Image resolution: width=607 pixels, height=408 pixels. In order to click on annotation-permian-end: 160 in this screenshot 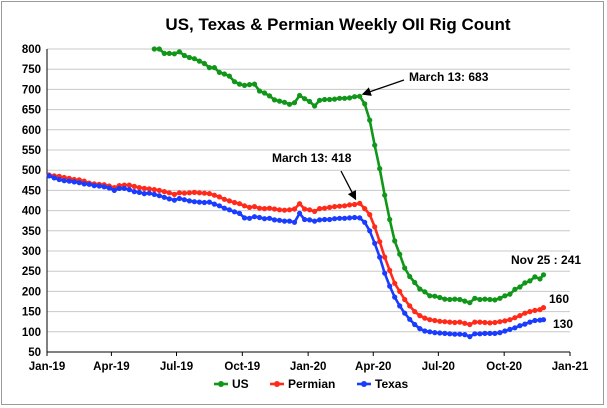, I will do `click(559, 299)`.